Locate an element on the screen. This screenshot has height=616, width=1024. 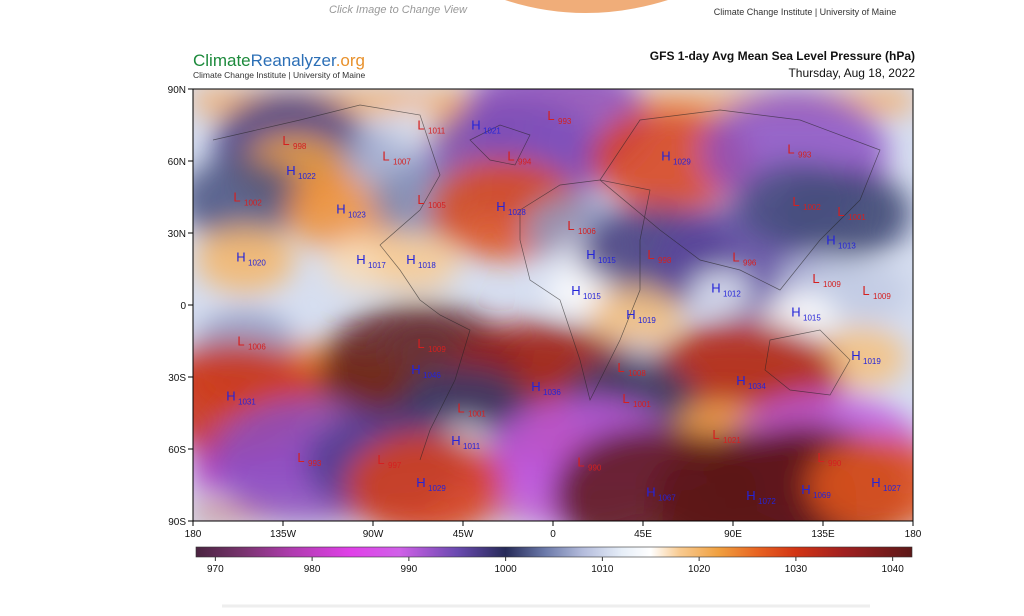
y-tick-label: 30S is located at coordinates (177, 378).